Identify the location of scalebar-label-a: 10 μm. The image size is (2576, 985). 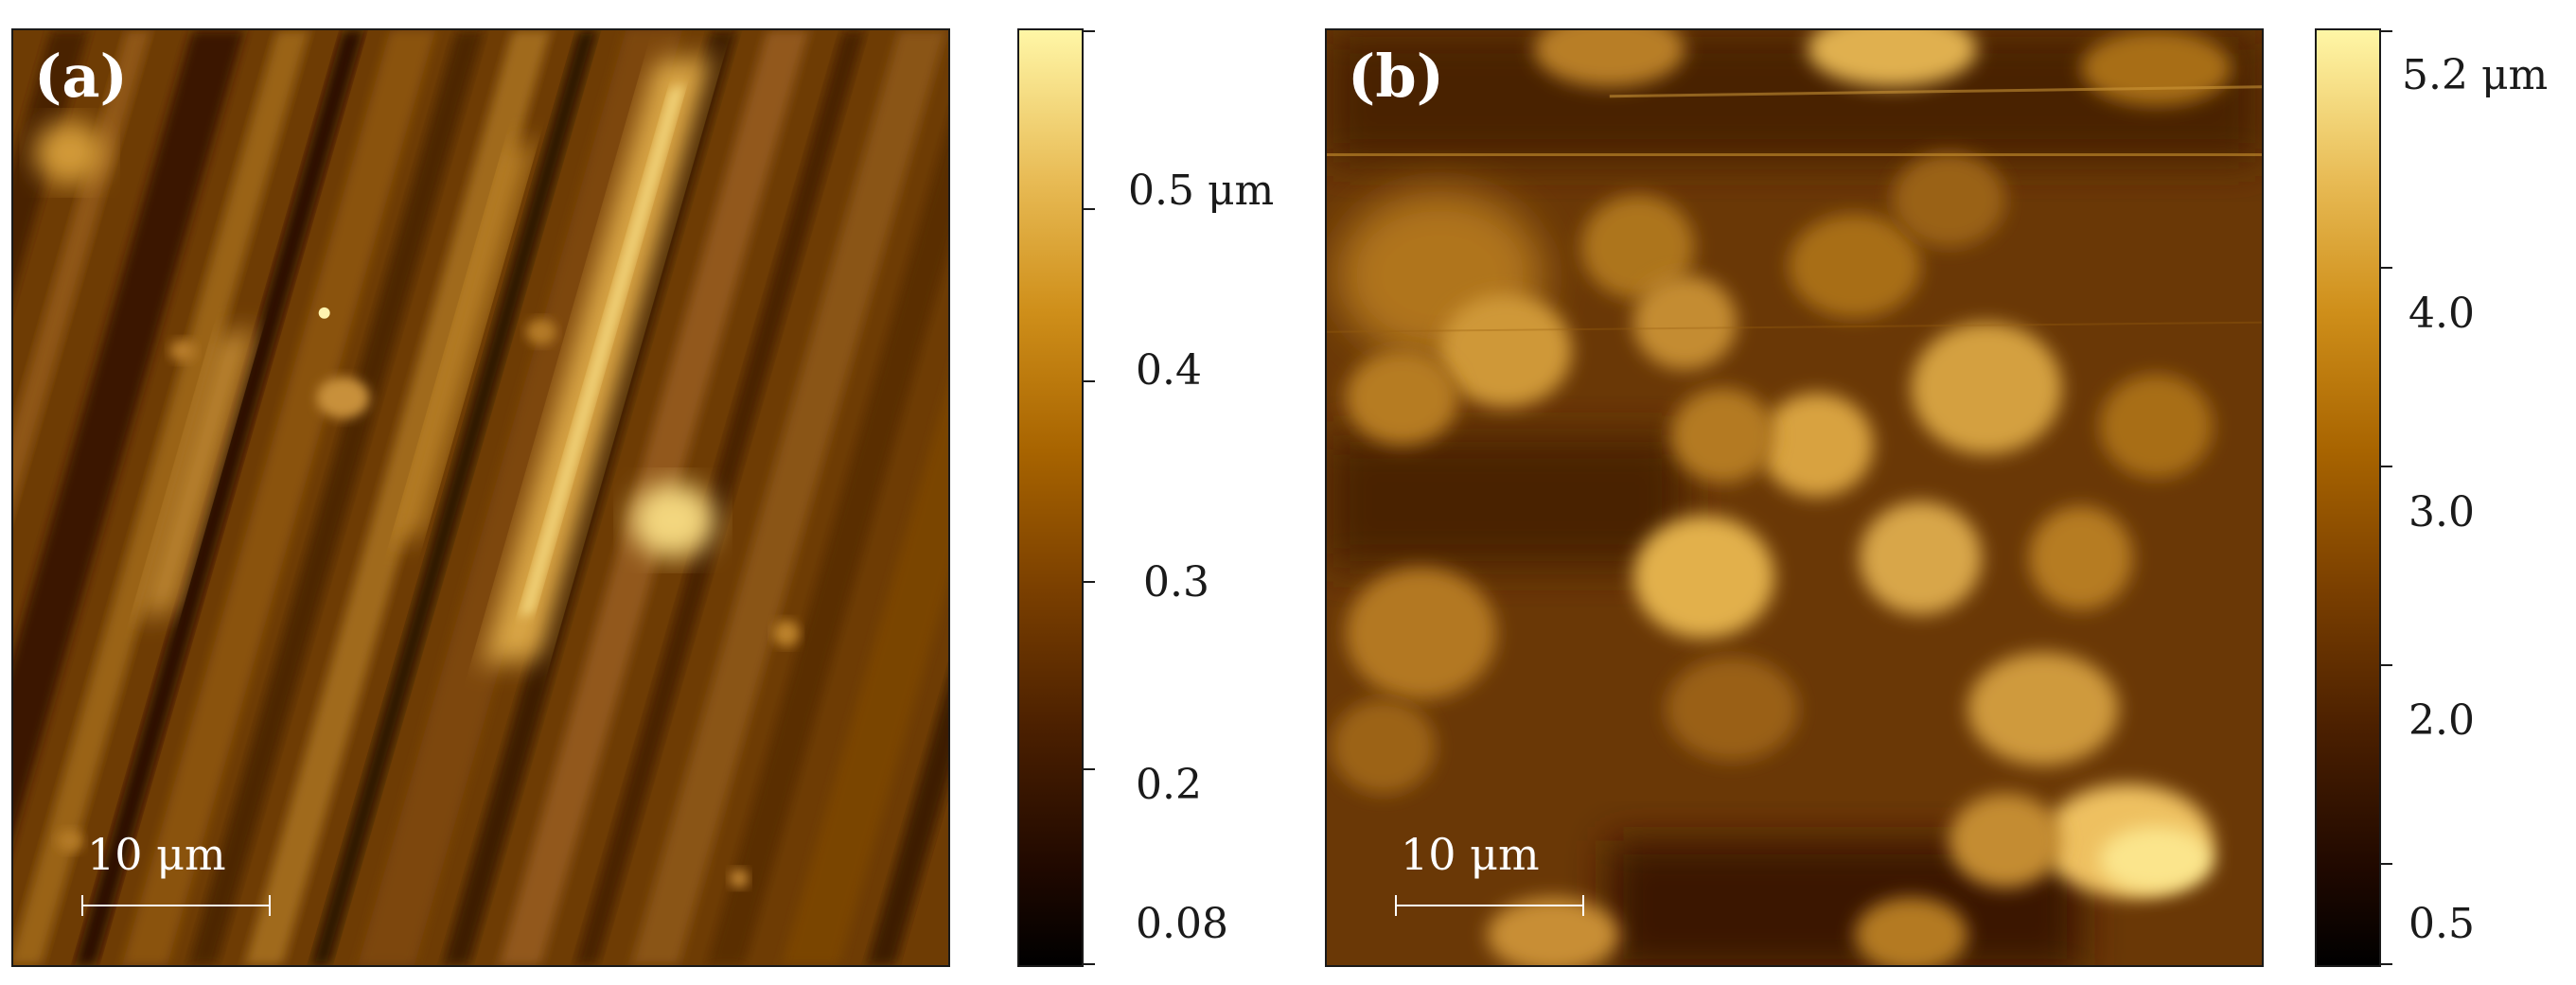
(156, 854).